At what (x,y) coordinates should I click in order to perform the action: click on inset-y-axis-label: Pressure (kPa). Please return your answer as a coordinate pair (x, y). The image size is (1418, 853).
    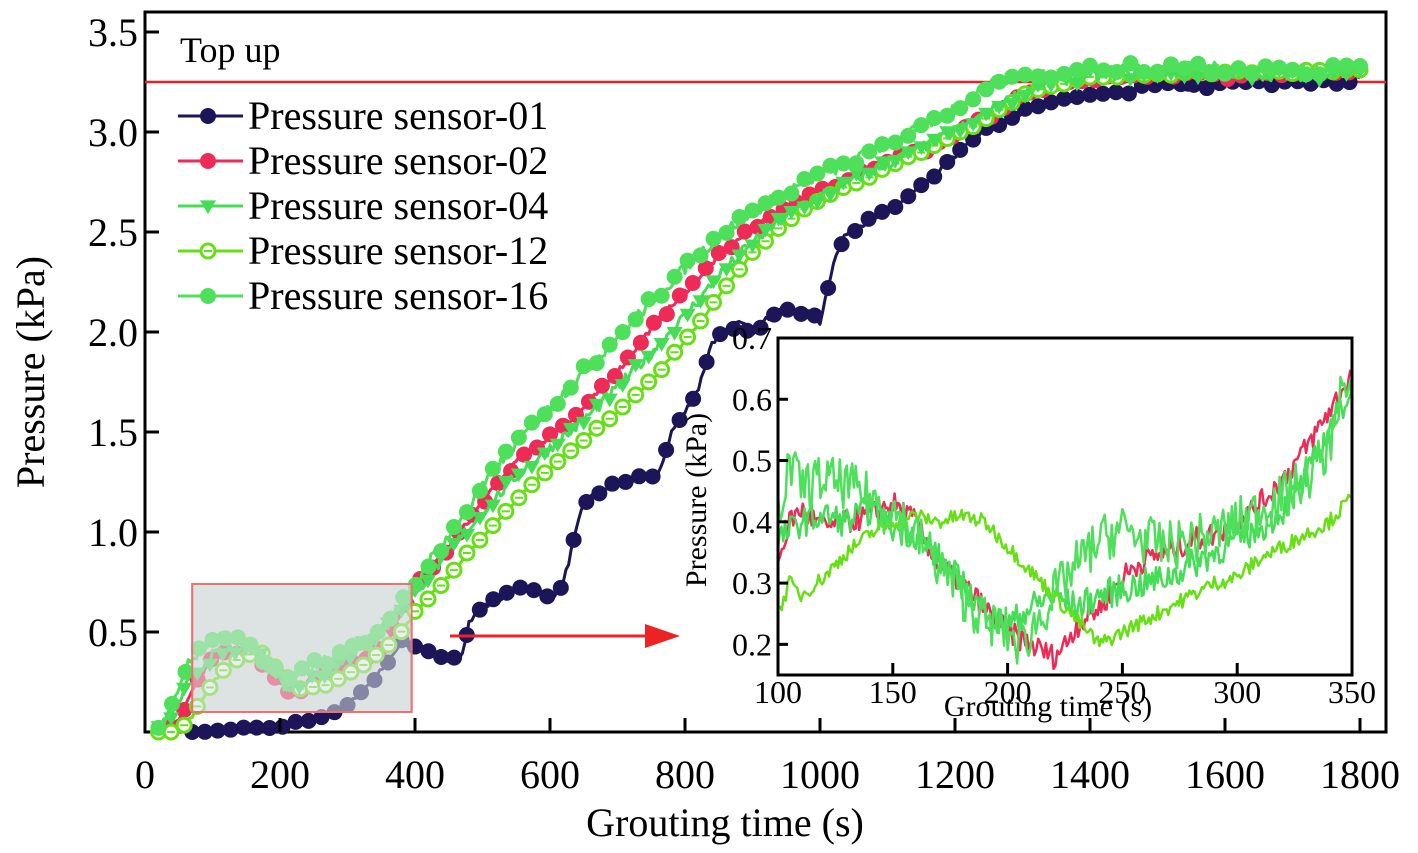
    Looking at the image, I should click on (696, 500).